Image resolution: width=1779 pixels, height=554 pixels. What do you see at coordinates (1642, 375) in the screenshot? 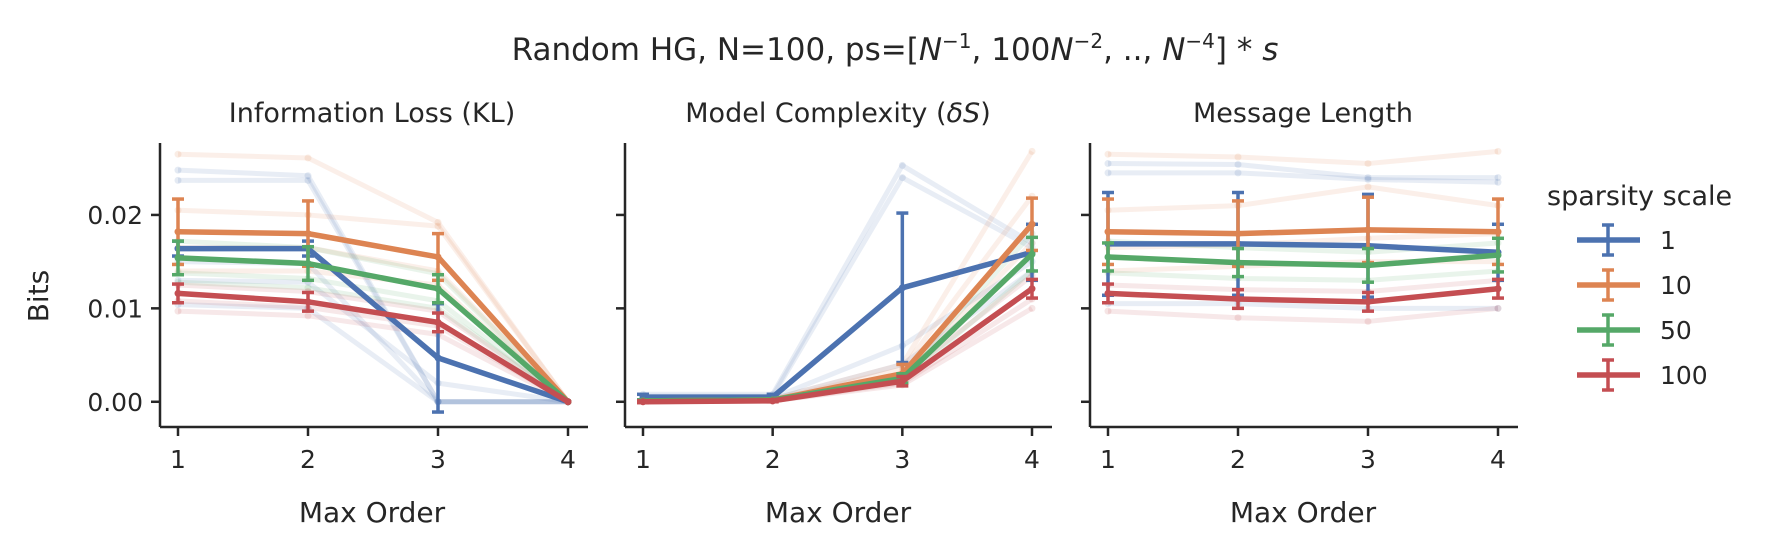
I see `legend-item: 100` at bounding box center [1642, 375].